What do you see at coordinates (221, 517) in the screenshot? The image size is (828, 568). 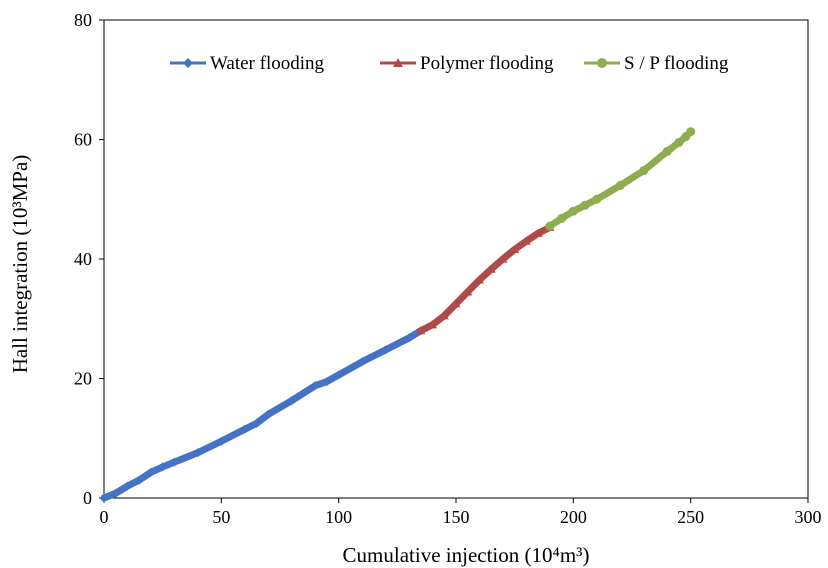 I see `x-tick-label: 50` at bounding box center [221, 517].